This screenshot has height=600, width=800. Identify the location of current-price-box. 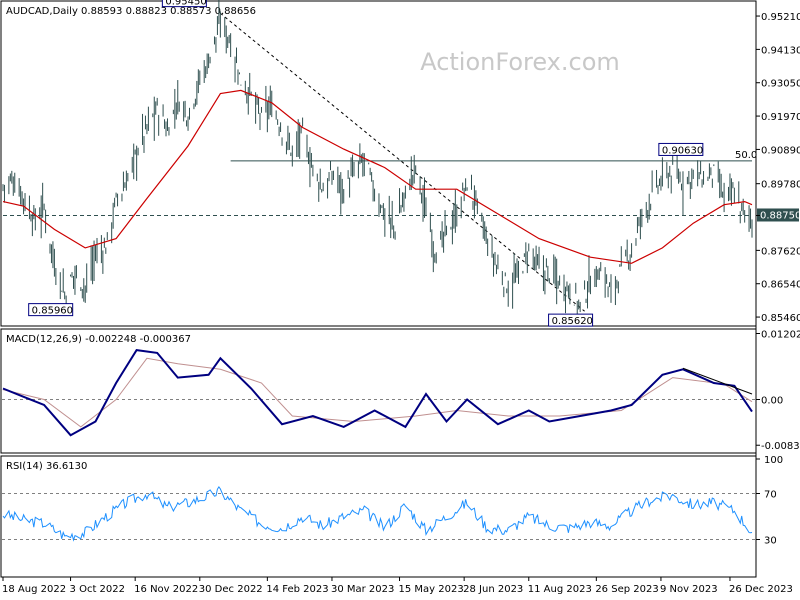
(778, 215).